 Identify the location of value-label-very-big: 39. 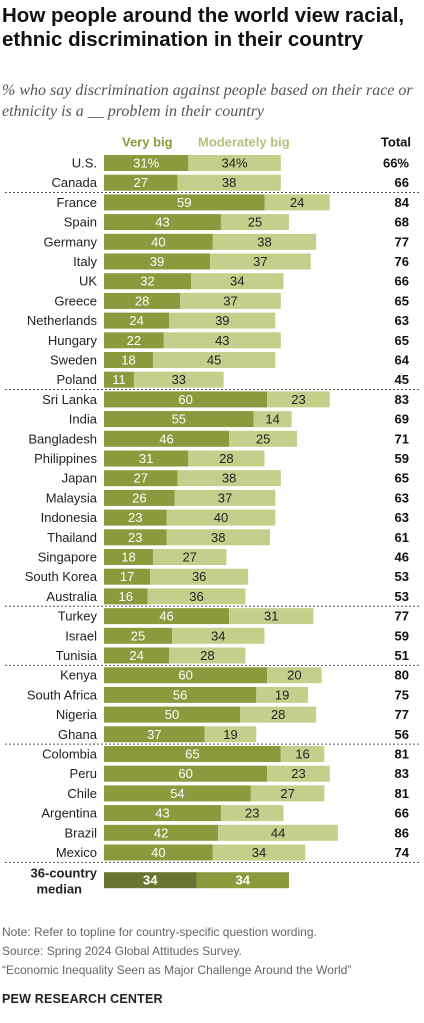
(157, 261).